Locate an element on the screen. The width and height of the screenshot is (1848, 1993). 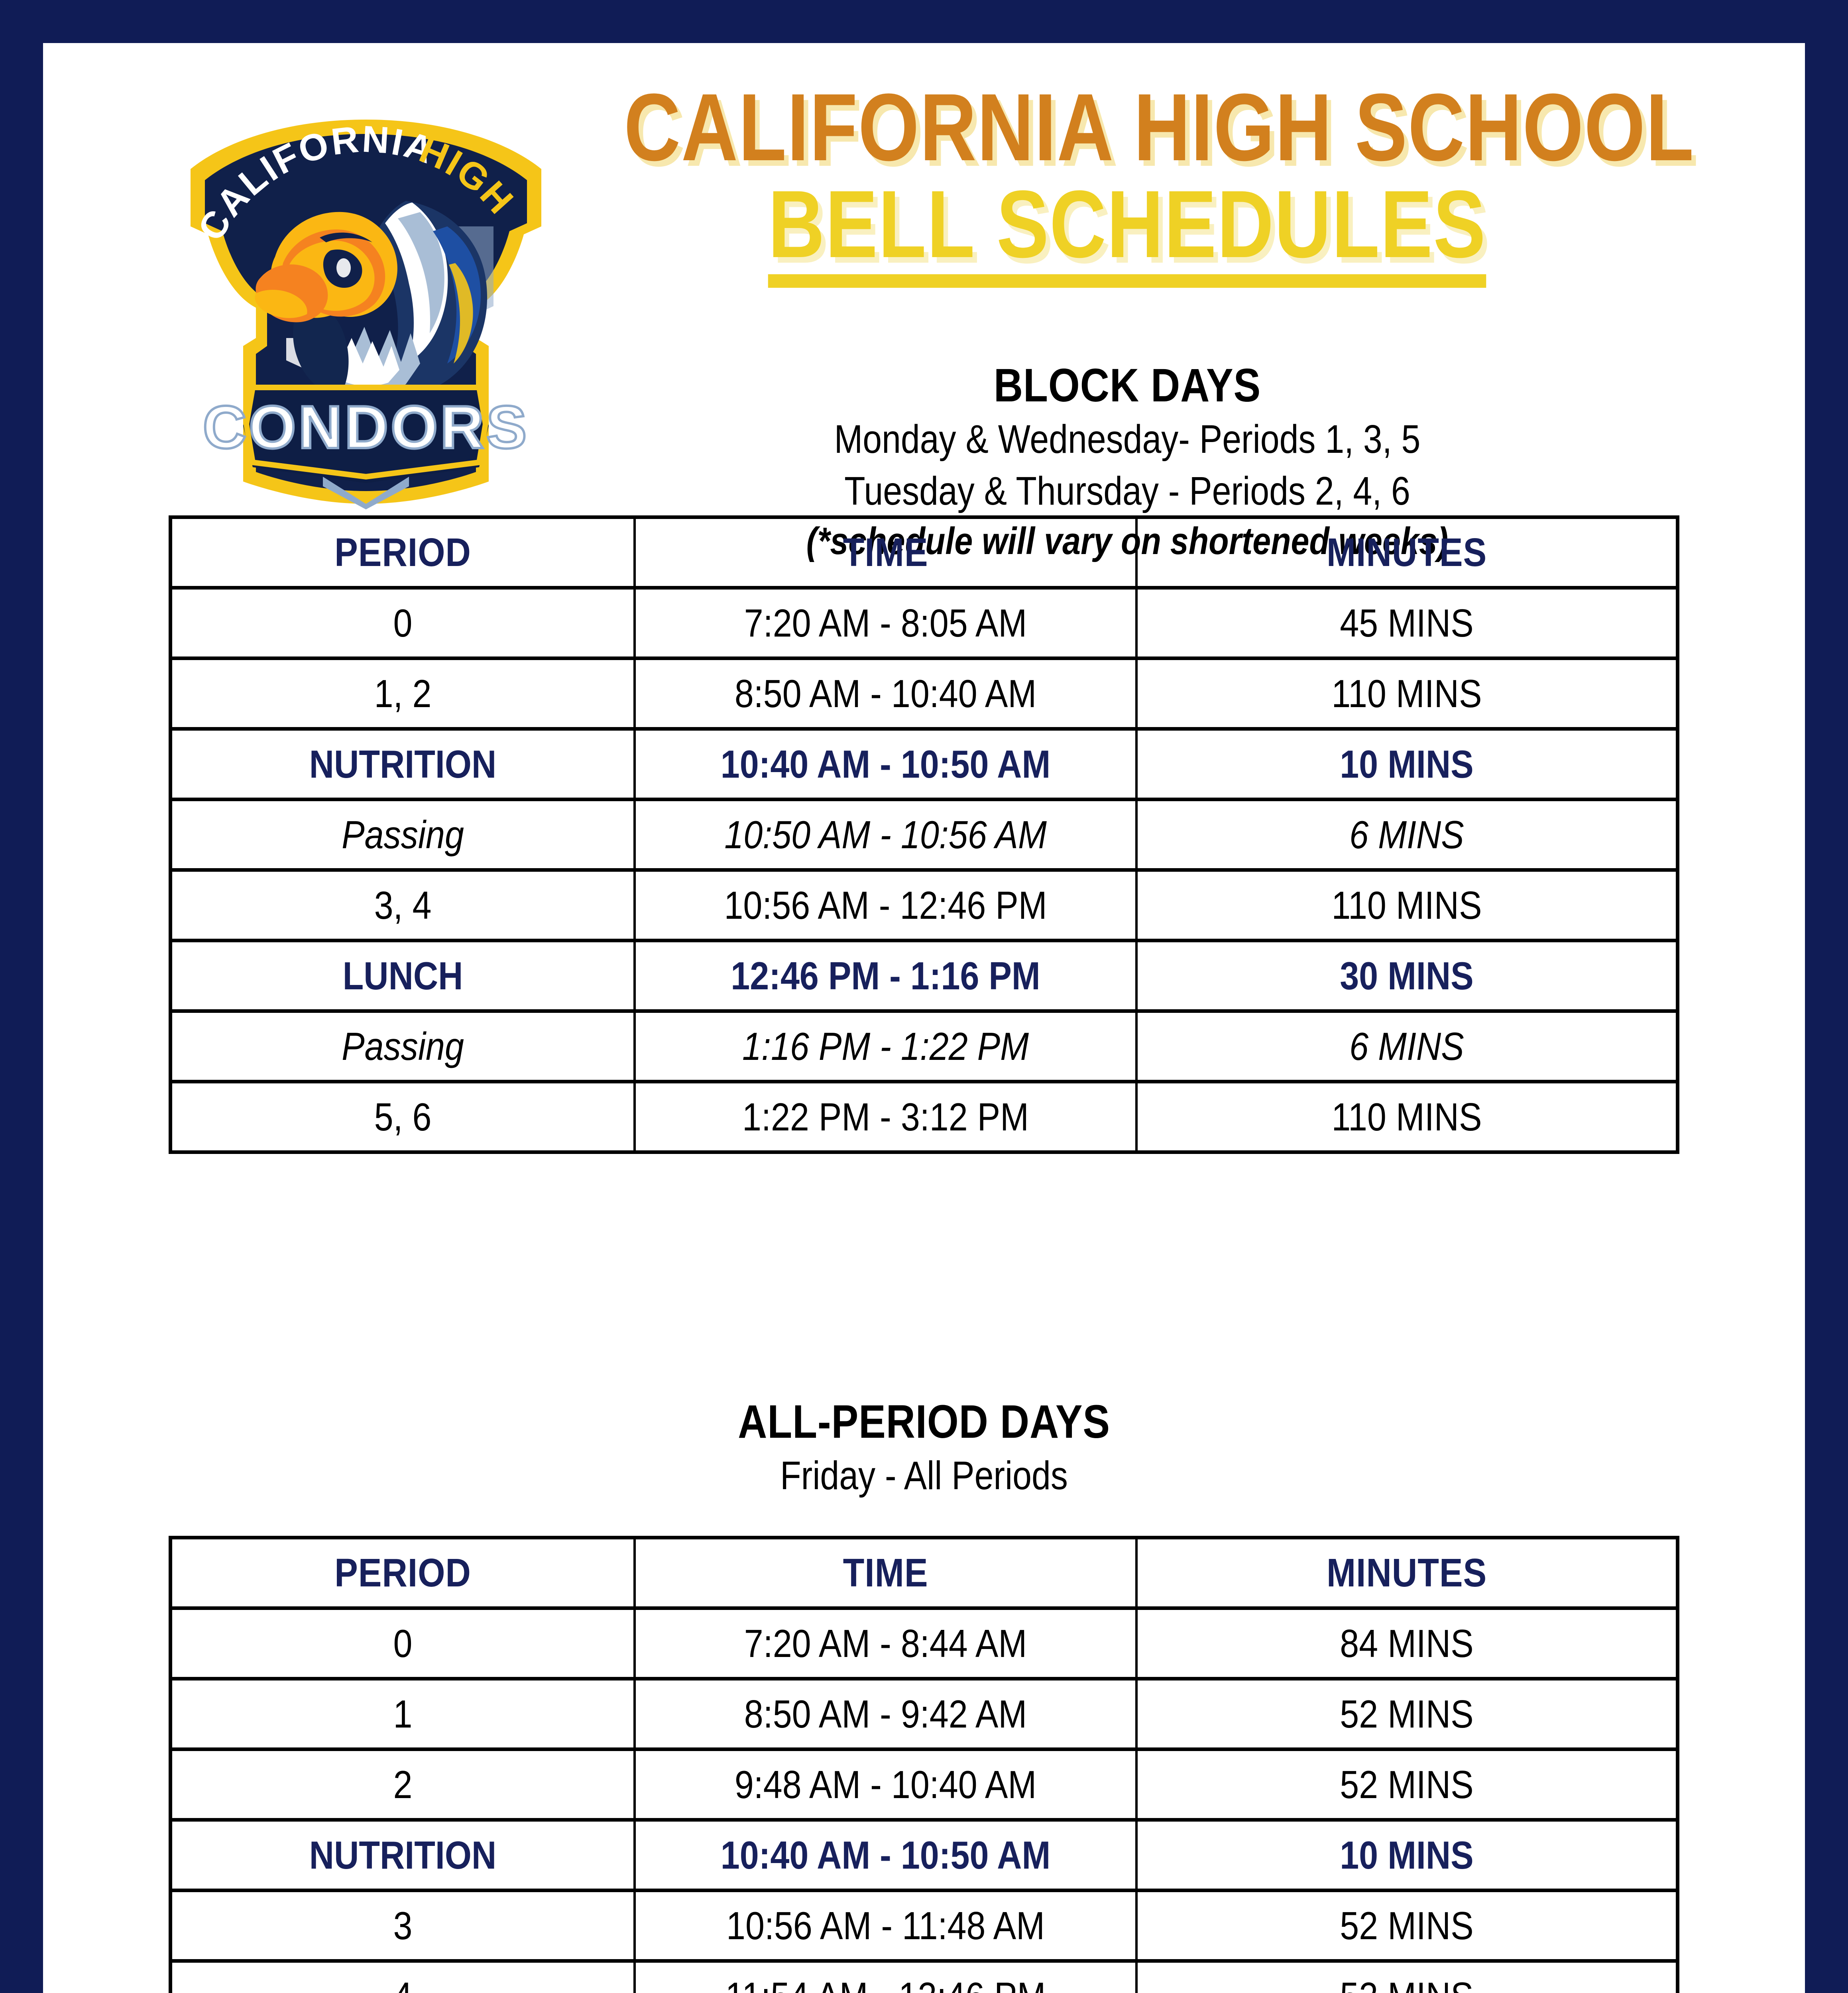
page-title-line2: BELL SCHEDULES is located at coordinates (1127, 232).